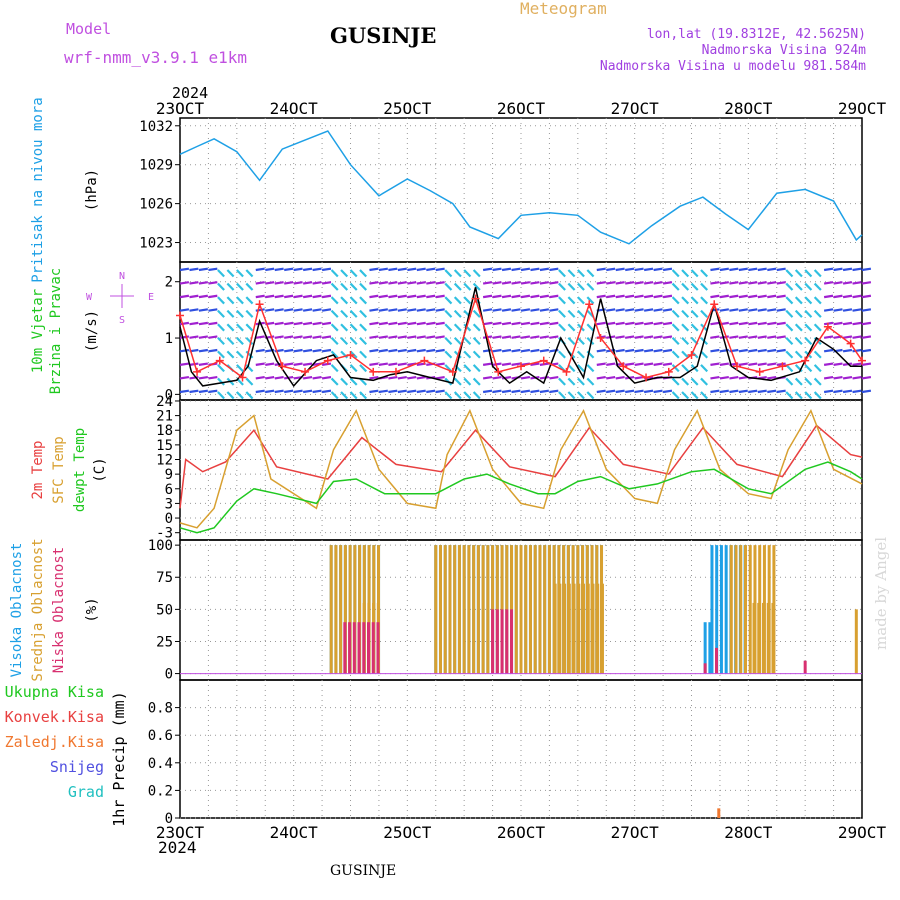 The image size is (900, 900). Describe the element at coordinates (294, 832) in the screenshot. I see `bottom-tick-label: 24OCT` at that location.